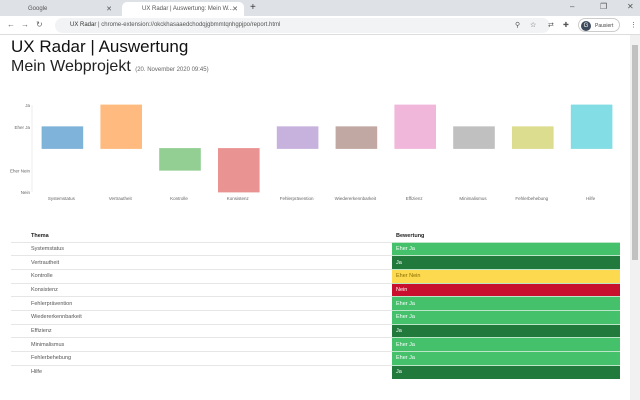  What do you see at coordinates (551, 25) in the screenshot?
I see `extension-icon: ⇄` at bounding box center [551, 25].